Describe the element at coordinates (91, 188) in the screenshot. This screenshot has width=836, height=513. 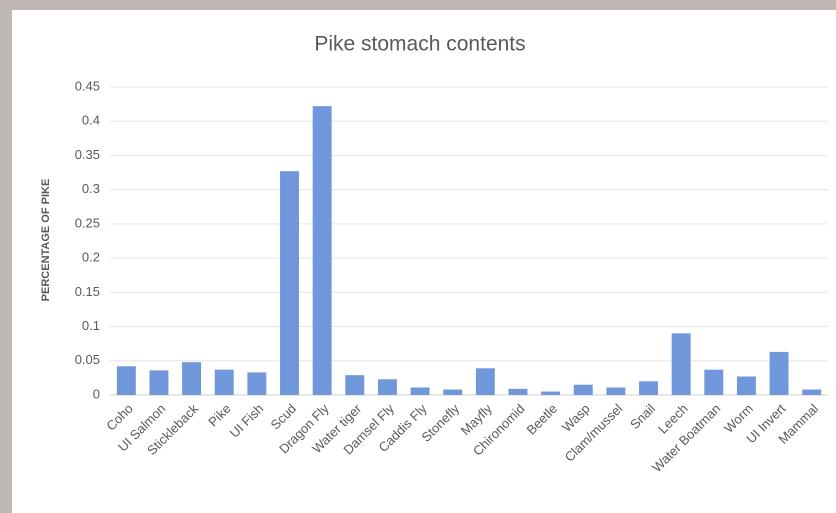
I see `y-tick-label: 0.3` at that location.